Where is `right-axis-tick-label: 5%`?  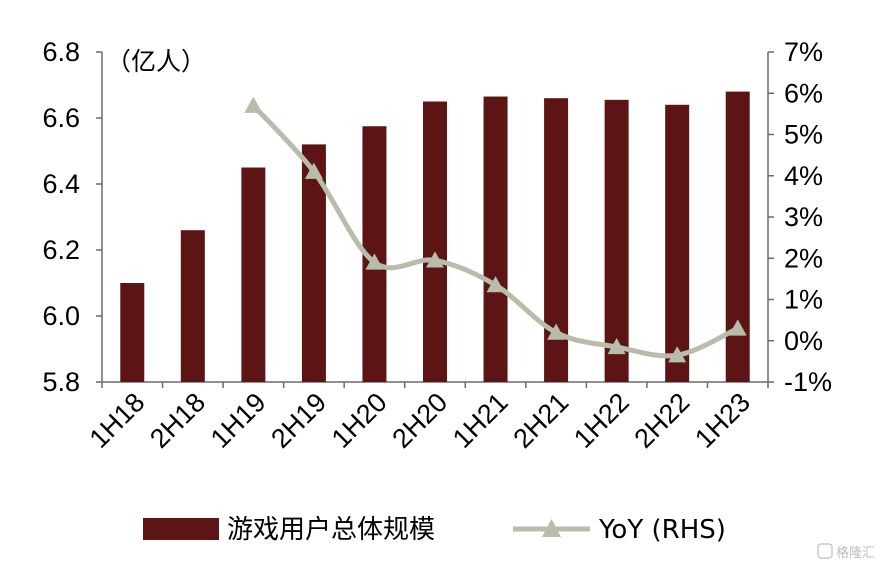 right-axis-tick-label: 5% is located at coordinates (803, 135).